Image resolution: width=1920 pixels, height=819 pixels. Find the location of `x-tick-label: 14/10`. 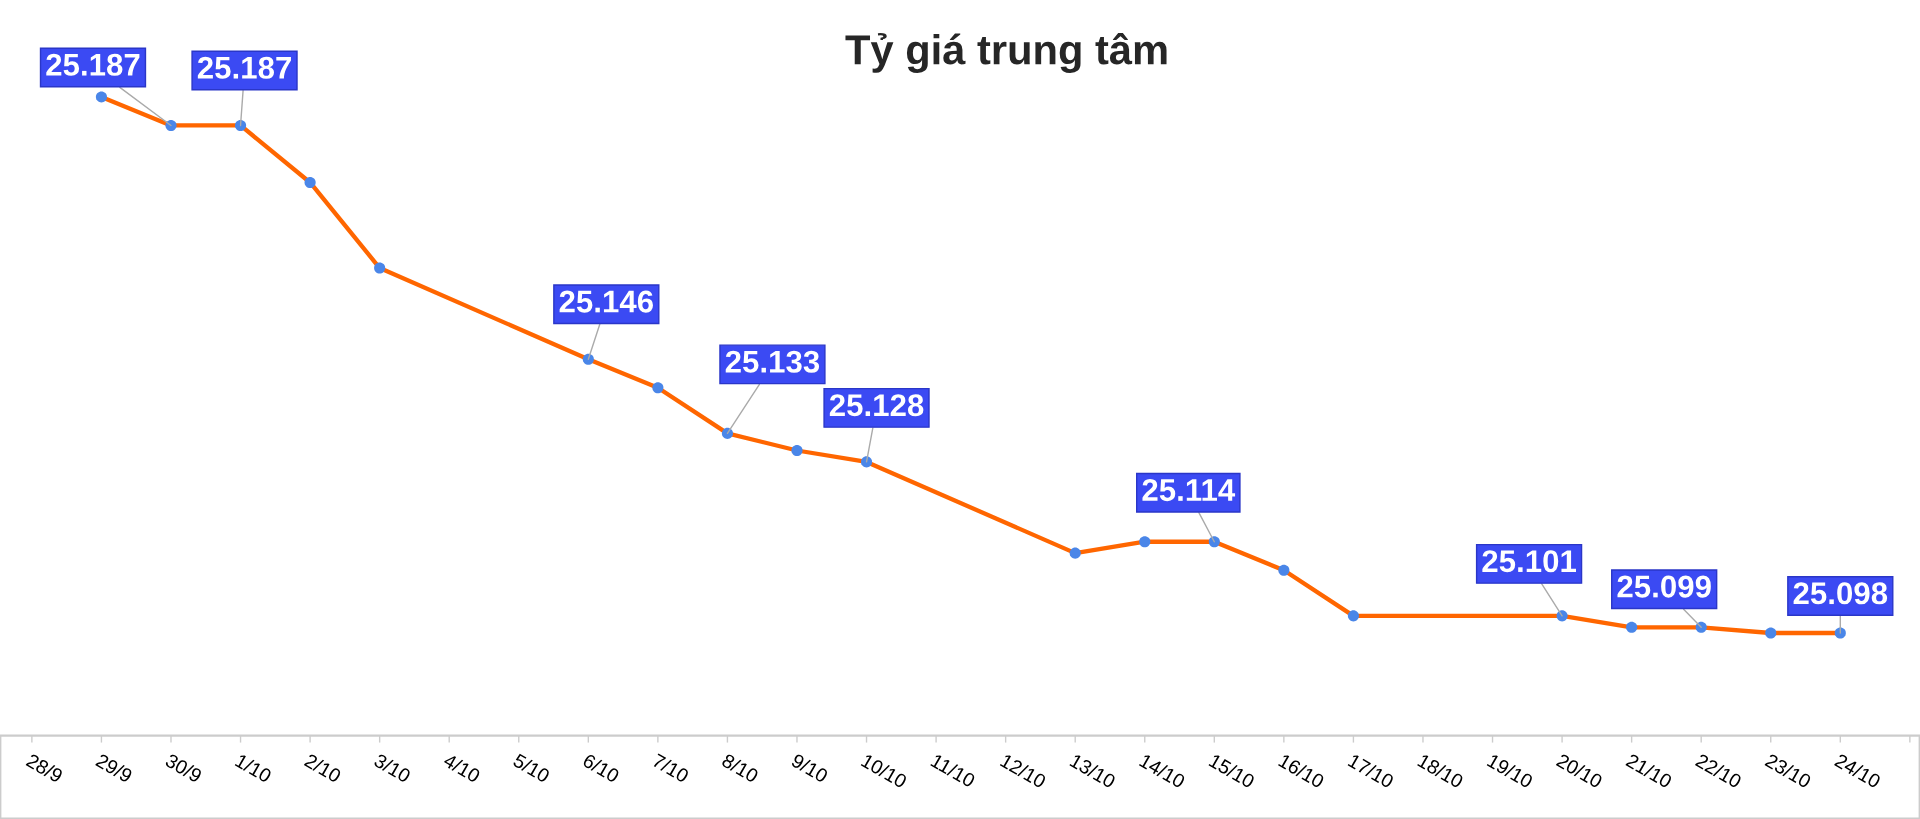

x-tick-label: 14/10 is located at coordinates (1162, 771).